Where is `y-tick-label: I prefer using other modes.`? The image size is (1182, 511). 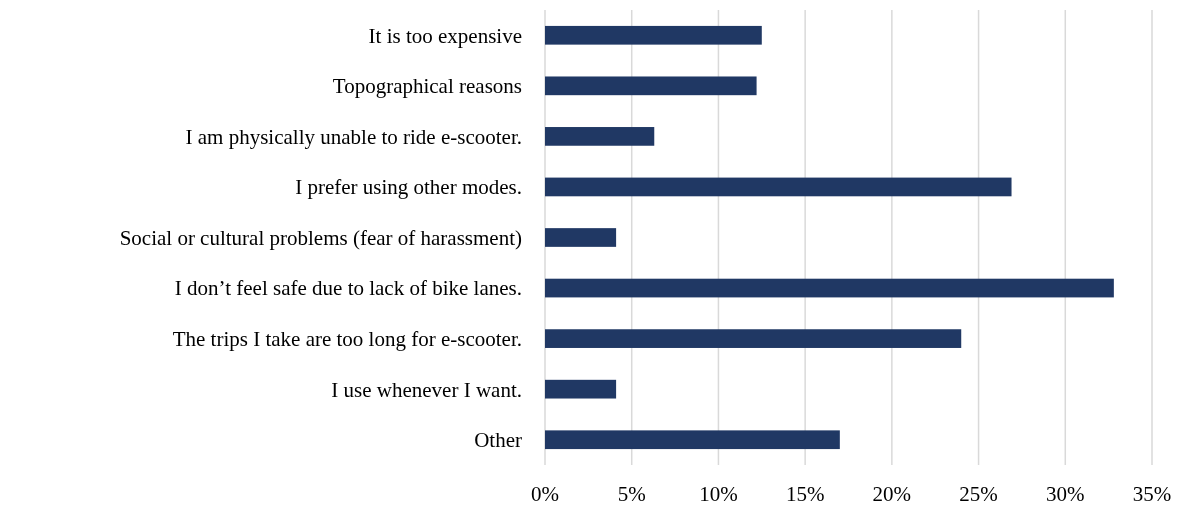 y-tick-label: I prefer using other modes. is located at coordinates (408, 187).